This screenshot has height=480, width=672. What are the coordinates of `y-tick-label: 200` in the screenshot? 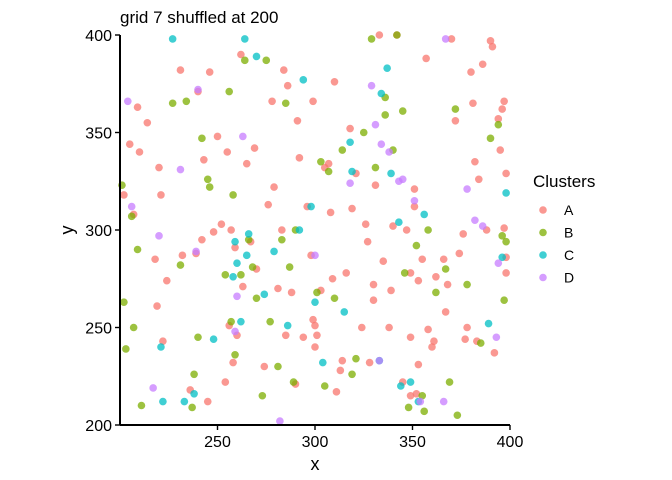 It's located at (98, 426).